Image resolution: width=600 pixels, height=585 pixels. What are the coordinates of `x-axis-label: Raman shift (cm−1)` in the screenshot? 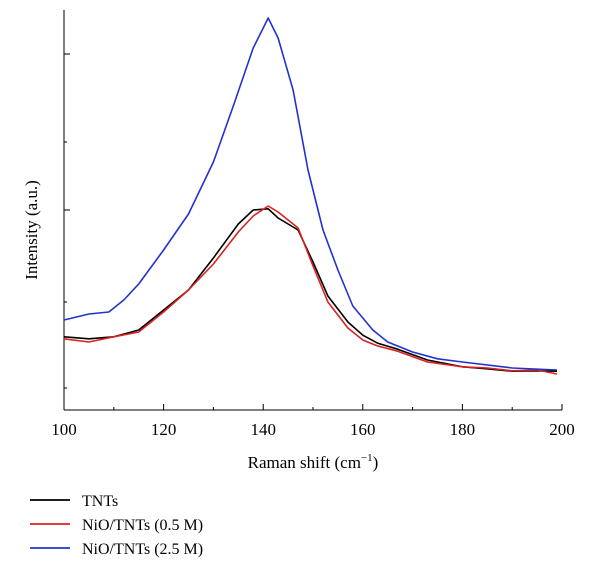 It's located at (313, 462).